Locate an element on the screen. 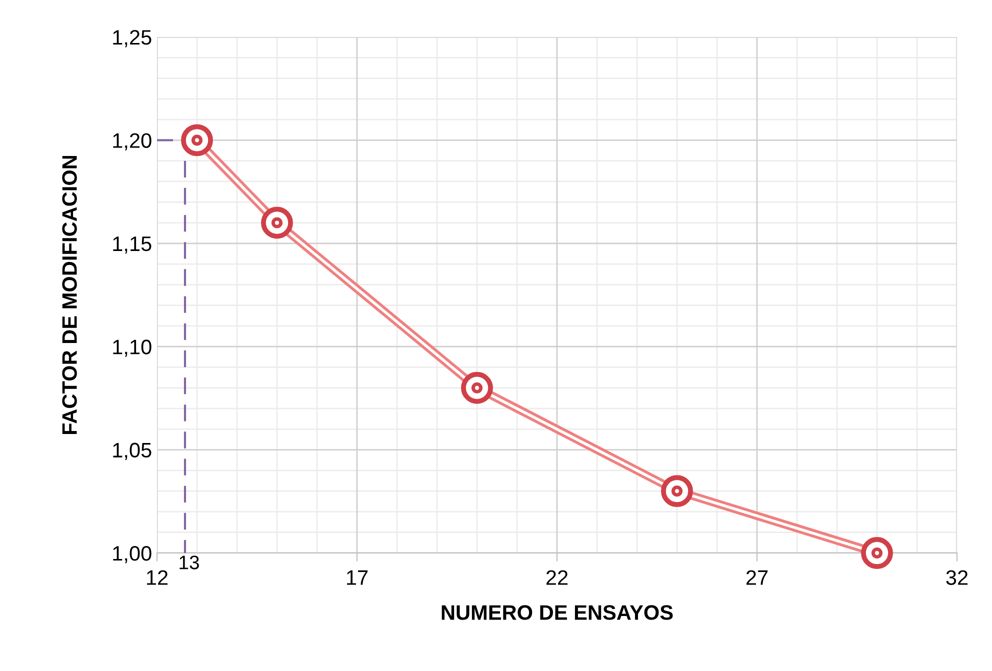  x-tick-label: 27 is located at coordinates (757, 577).